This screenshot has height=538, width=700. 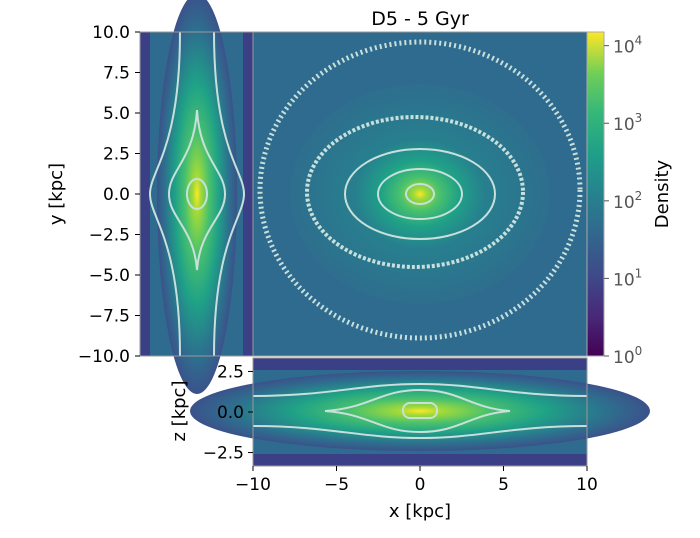 I want to click on edge-on-xz-panel, so click(x=420, y=412).